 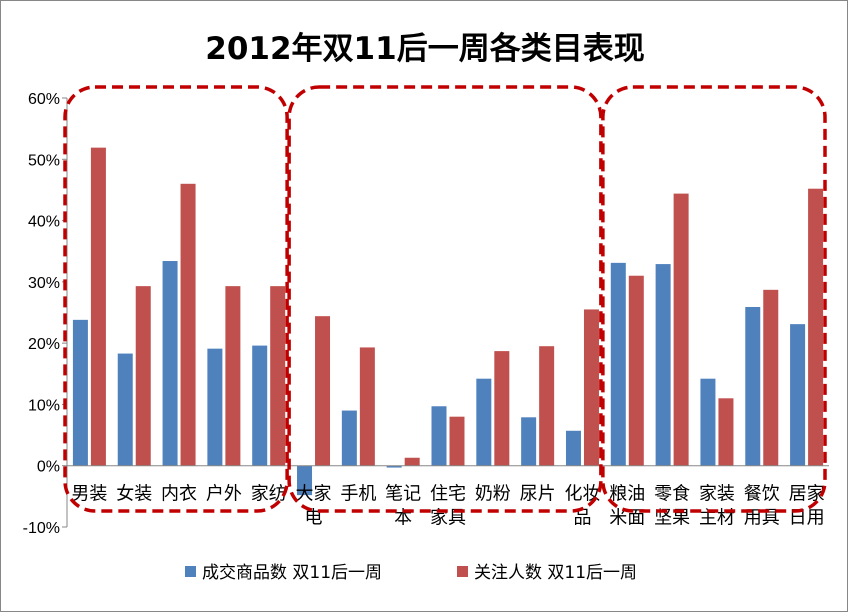 I want to click on y-tick-label: 40%, so click(x=44, y=222).